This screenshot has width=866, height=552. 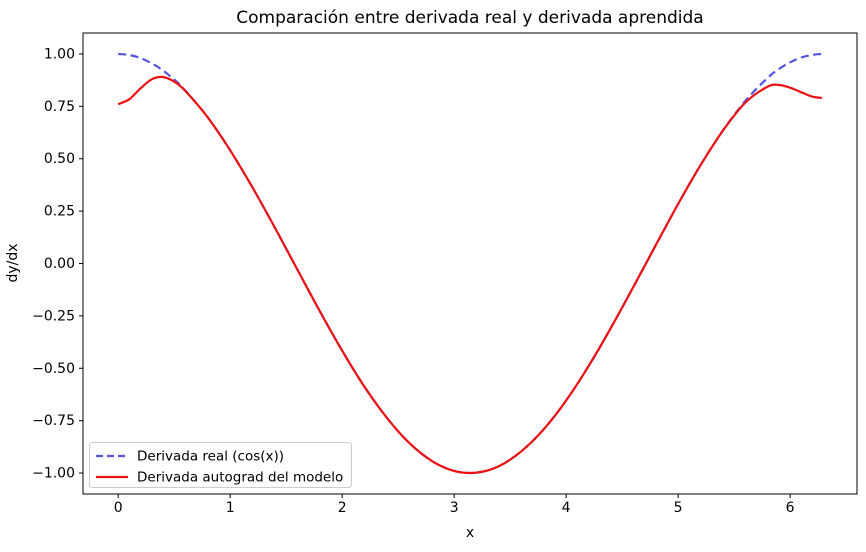 What do you see at coordinates (53, 369) in the screenshot?
I see `y-tick-label: −0.50` at bounding box center [53, 369].